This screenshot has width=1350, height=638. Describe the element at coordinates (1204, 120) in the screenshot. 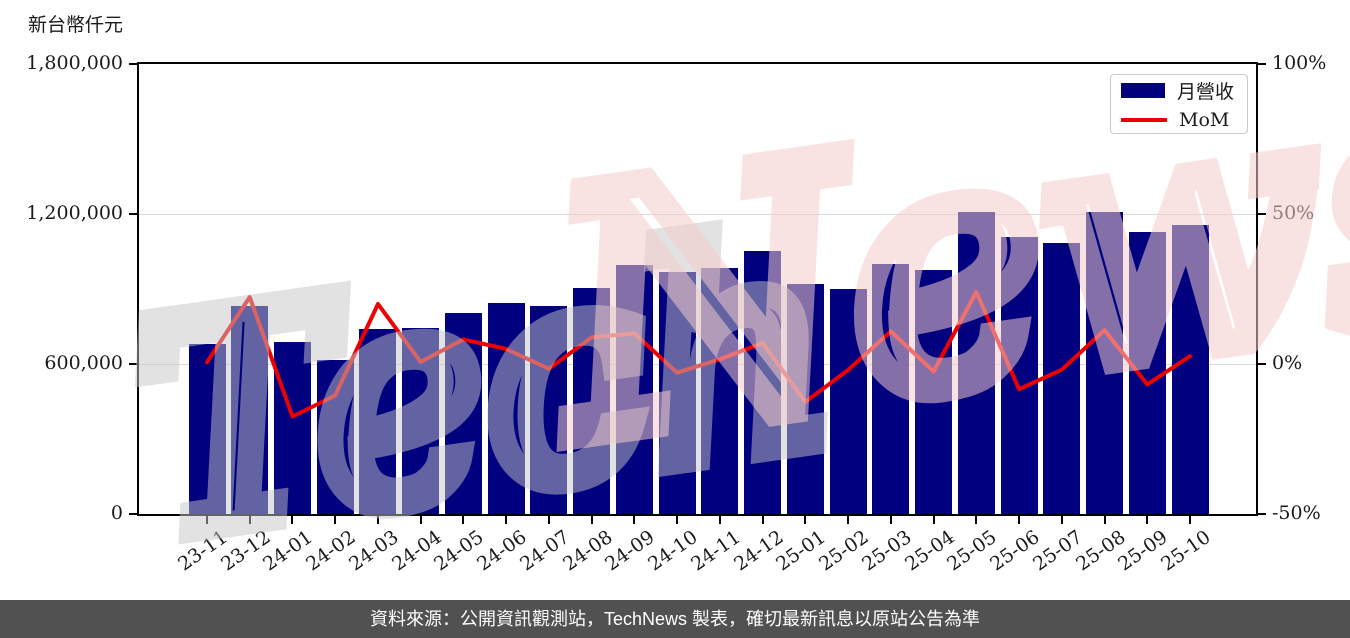

I see `legend-label-mom: MoM` at that location.